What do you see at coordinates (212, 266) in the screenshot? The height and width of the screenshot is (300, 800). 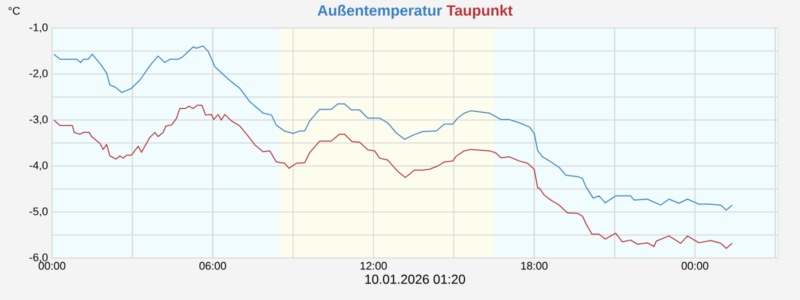 I see `x-tick-label: 06:00` at bounding box center [212, 266].